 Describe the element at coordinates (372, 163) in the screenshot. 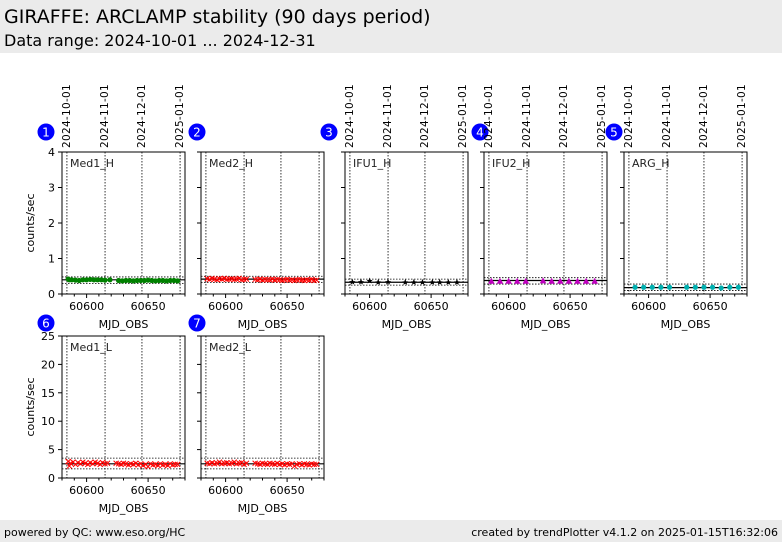

I see `panel-label: IFU1_H` at that location.